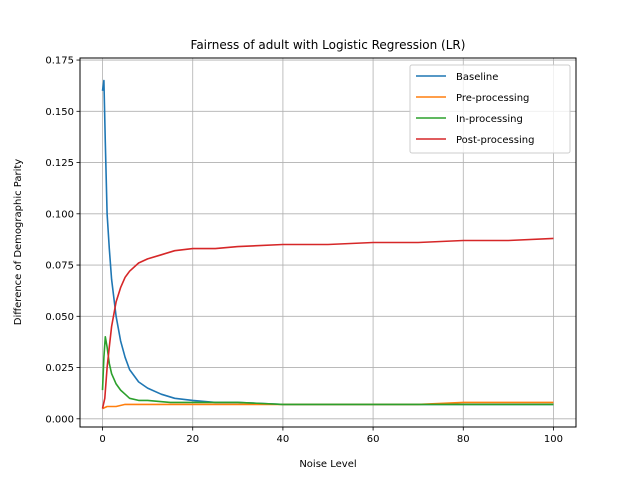 This screenshot has height=480, width=640. What do you see at coordinates (59, 317) in the screenshot?
I see `y-tick-label: 0.050` at bounding box center [59, 317].